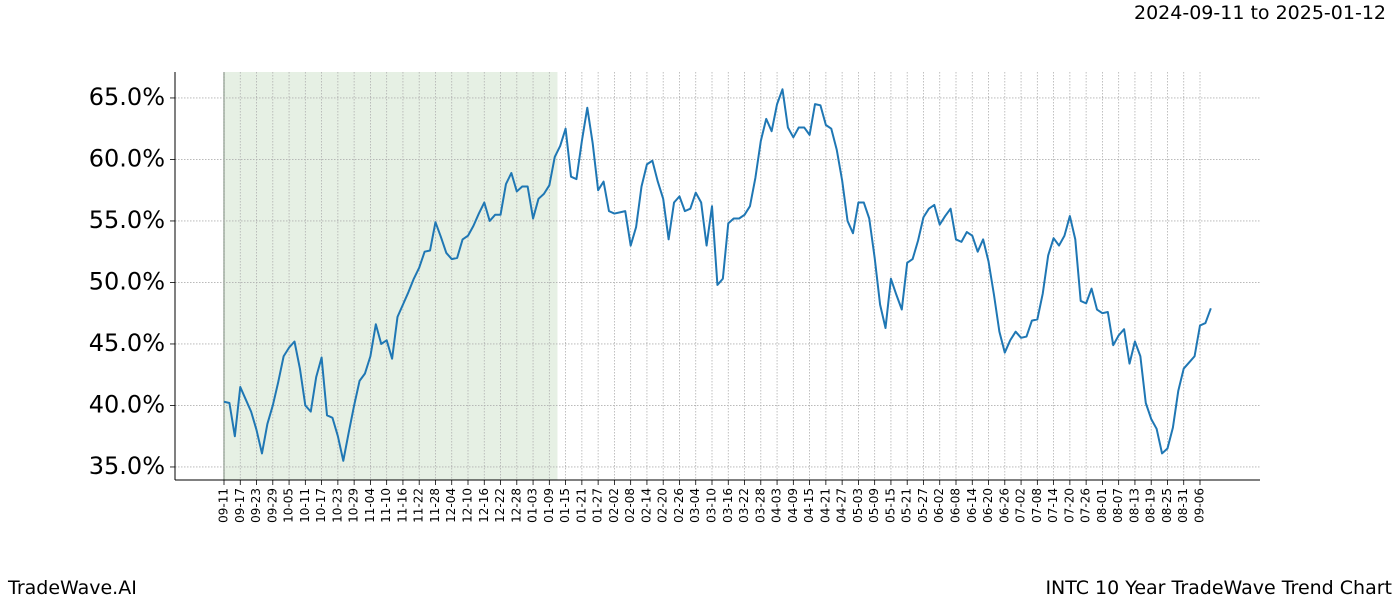  What do you see at coordinates (1053, 505) in the screenshot?
I see `x-tick-label: 07-14` at bounding box center [1053, 505].